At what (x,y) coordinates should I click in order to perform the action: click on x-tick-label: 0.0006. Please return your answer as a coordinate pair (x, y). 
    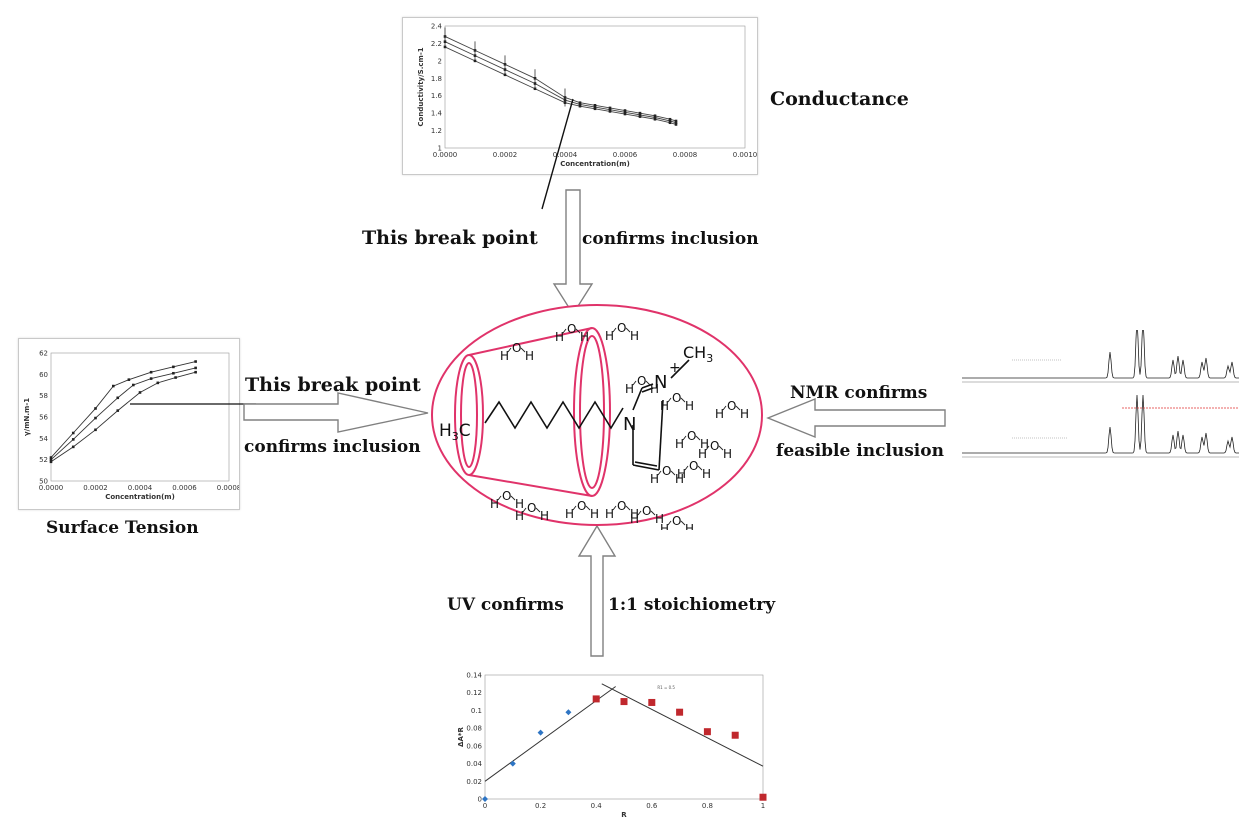
    Looking at the image, I should click on (184, 488).